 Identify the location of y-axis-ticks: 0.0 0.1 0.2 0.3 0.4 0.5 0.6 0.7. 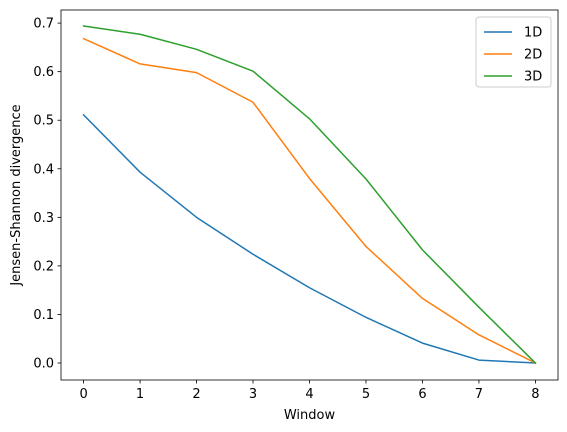
(47, 194).